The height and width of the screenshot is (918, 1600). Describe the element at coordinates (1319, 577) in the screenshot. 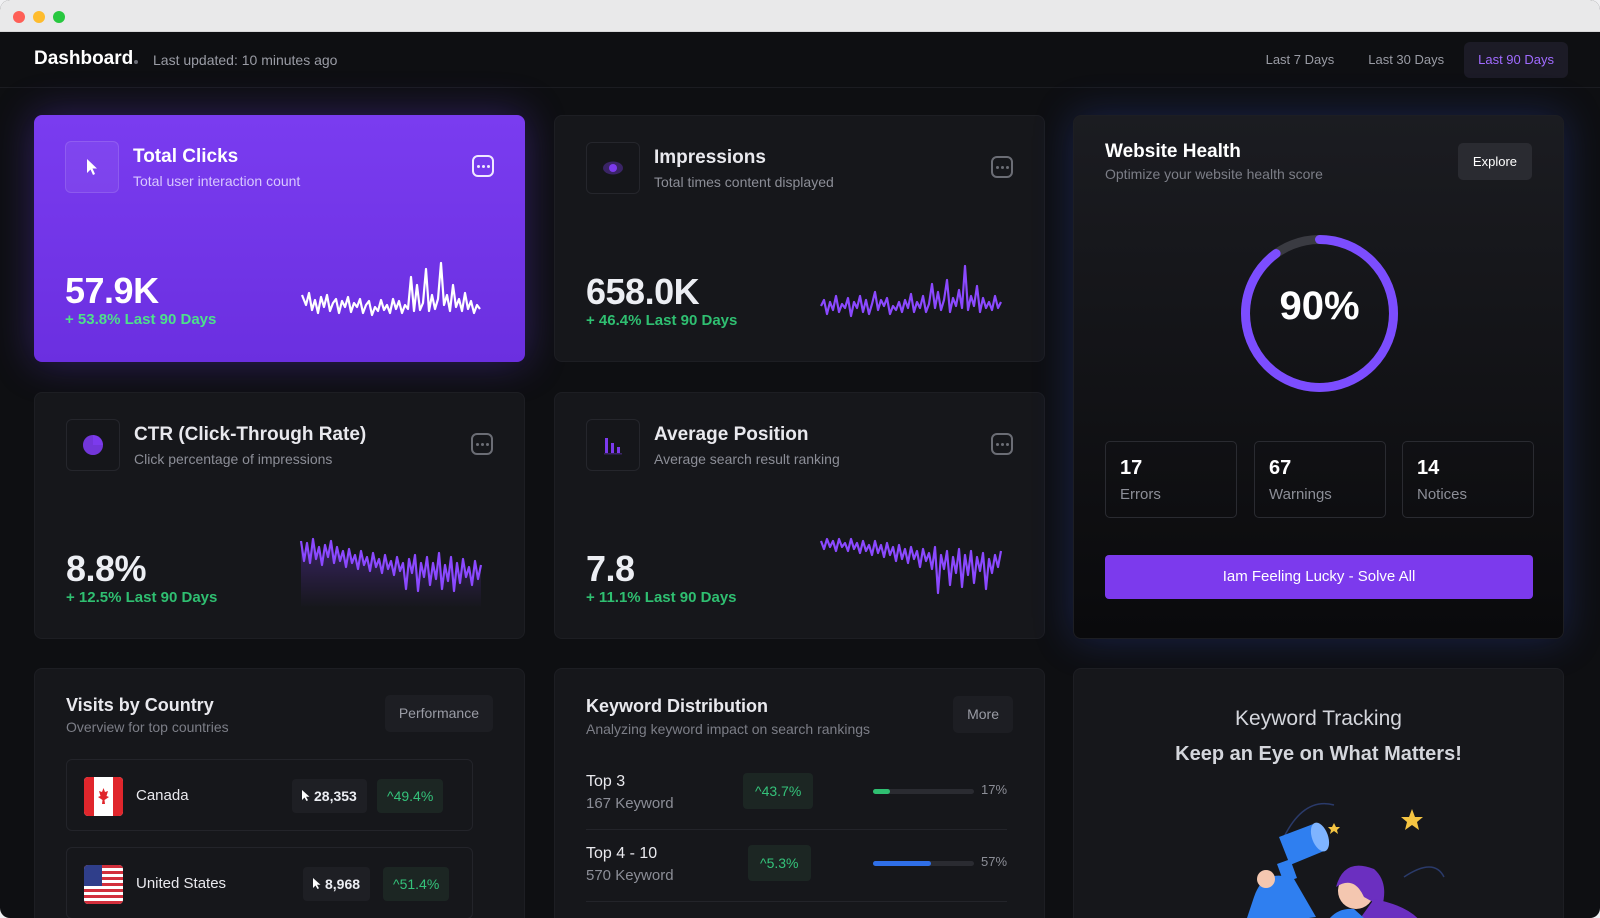

I see `solve-all-button: Iam Feeling Lucky - Solve All` at that location.